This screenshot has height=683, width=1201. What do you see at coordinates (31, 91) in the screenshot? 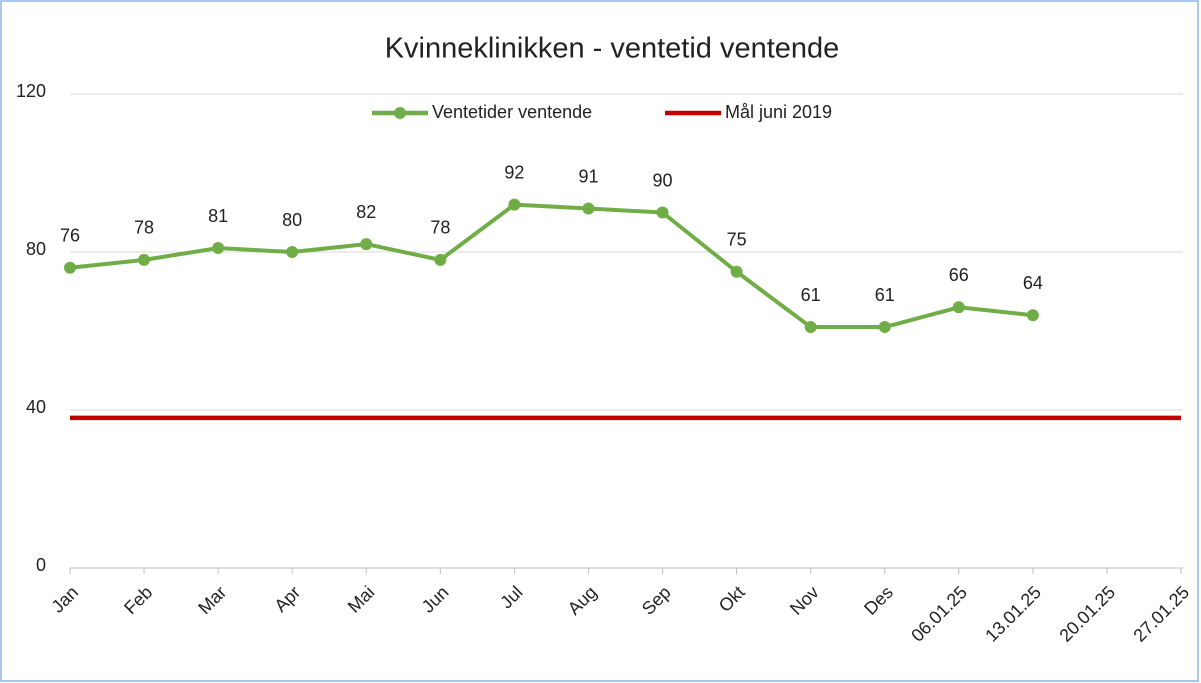
I see `y-tick-label: 120` at bounding box center [31, 91].